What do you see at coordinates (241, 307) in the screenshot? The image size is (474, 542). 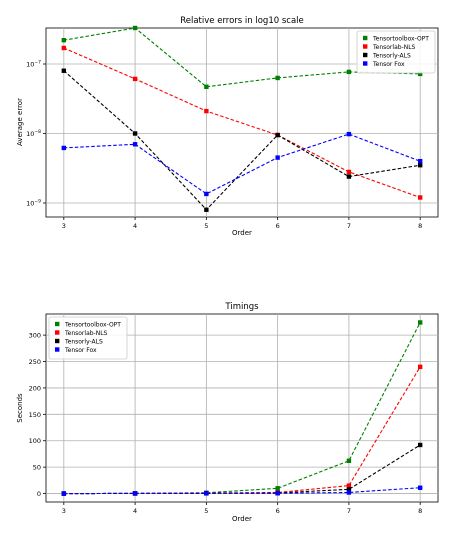 I see `timings-chart-title: Timings` at bounding box center [241, 307].